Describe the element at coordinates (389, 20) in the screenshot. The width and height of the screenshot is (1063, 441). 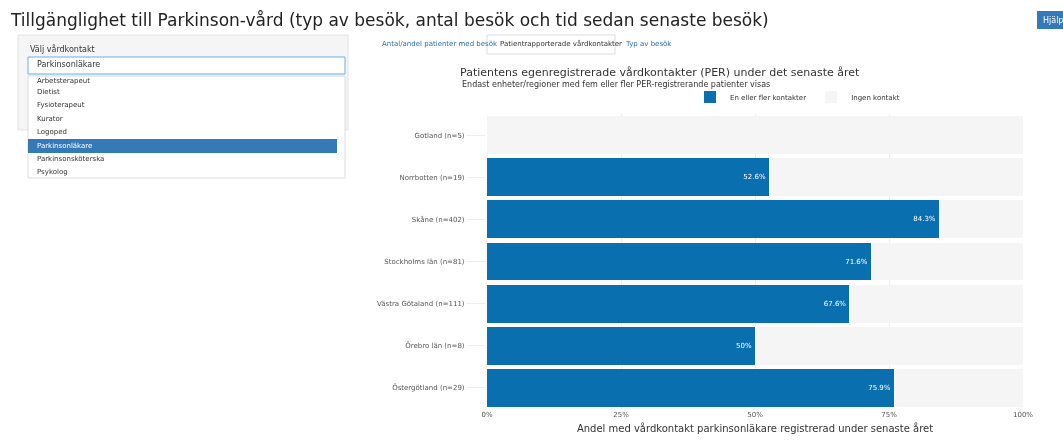
I see `text: Tillgänglighet till Parkinson-vård (typ av besök, antal besök och tid sedan senaste besök)` at that location.